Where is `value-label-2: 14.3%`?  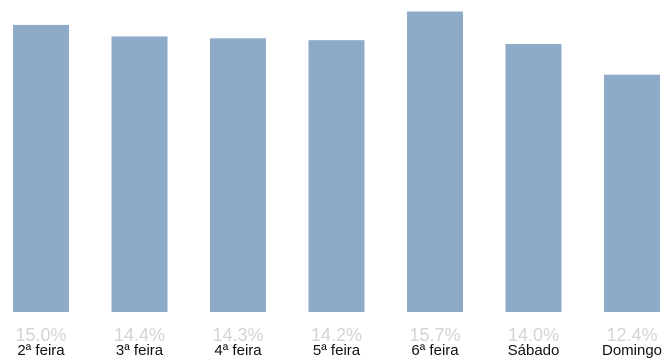
value-label-2: 14.3% is located at coordinates (237, 335).